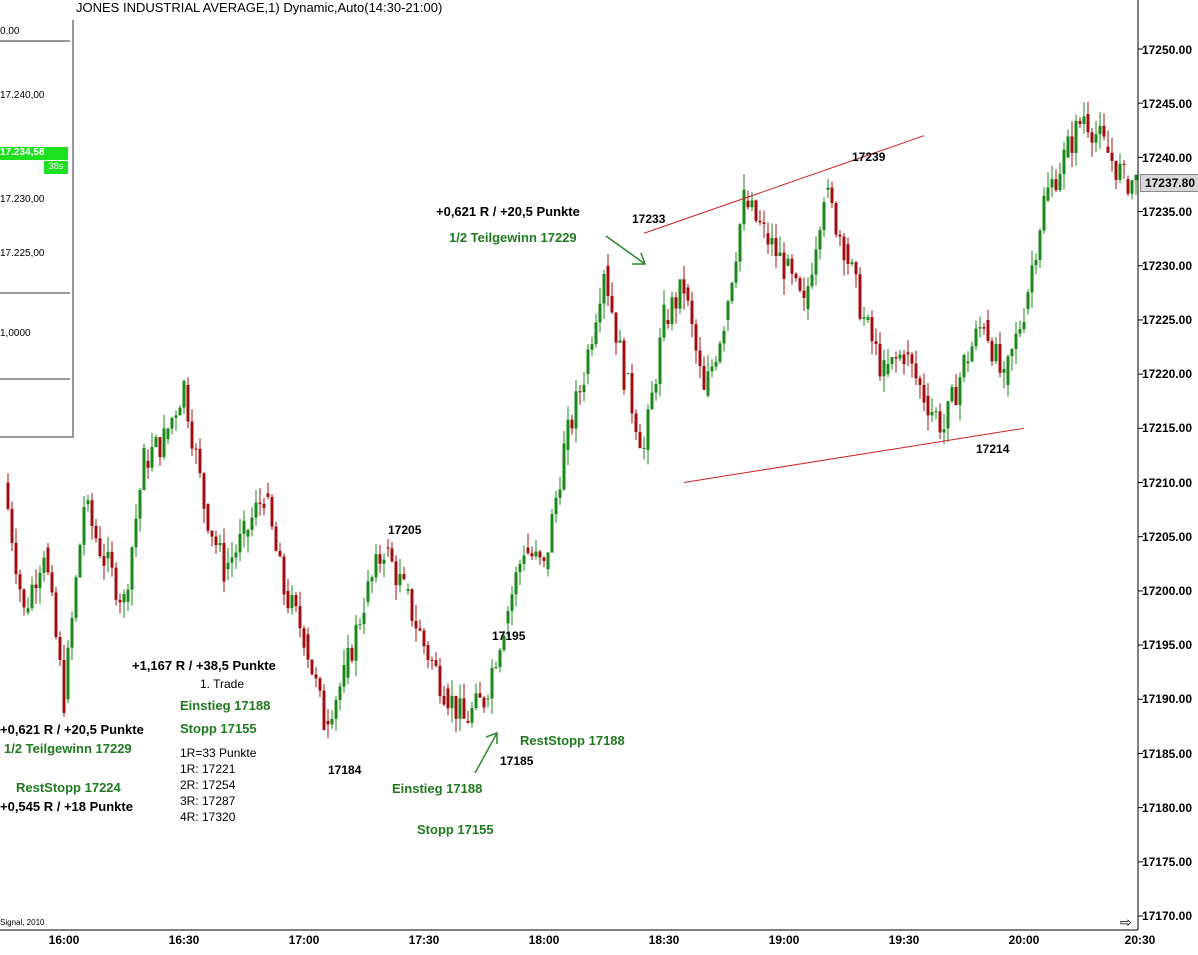 The image size is (1198, 955). I want to click on last-price-box: 17237.80, so click(1169, 183).